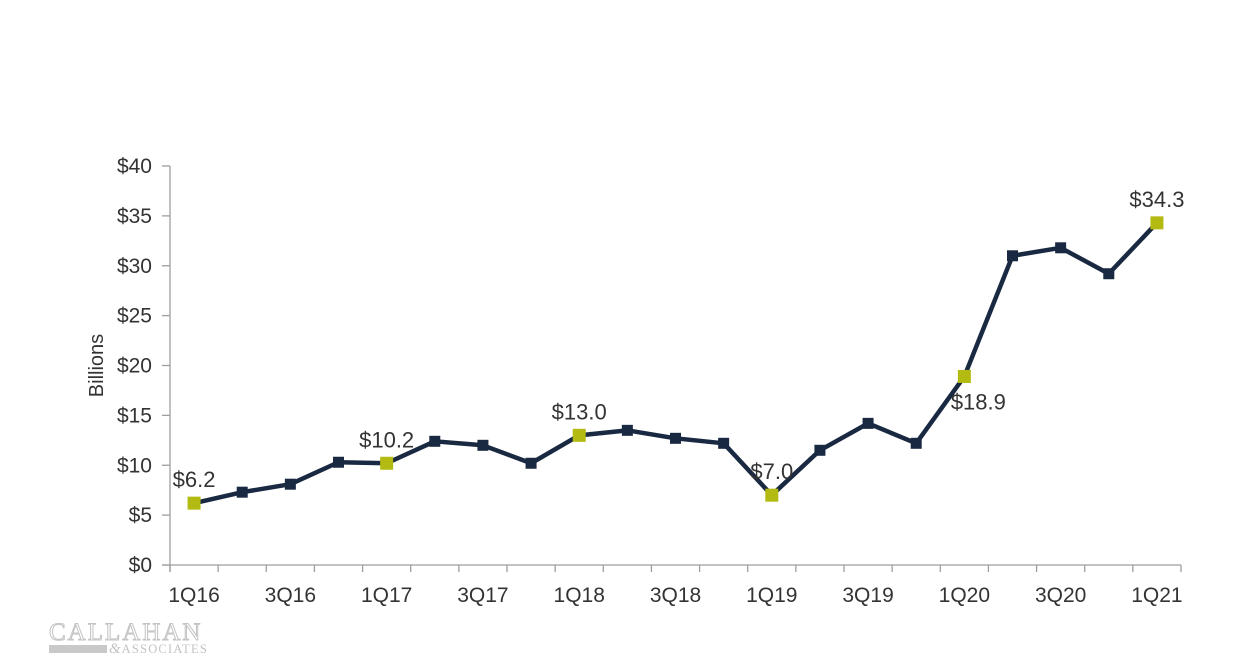 The height and width of the screenshot is (671, 1259). What do you see at coordinates (771, 471) in the screenshot?
I see `data-point-label: $7.0` at bounding box center [771, 471].